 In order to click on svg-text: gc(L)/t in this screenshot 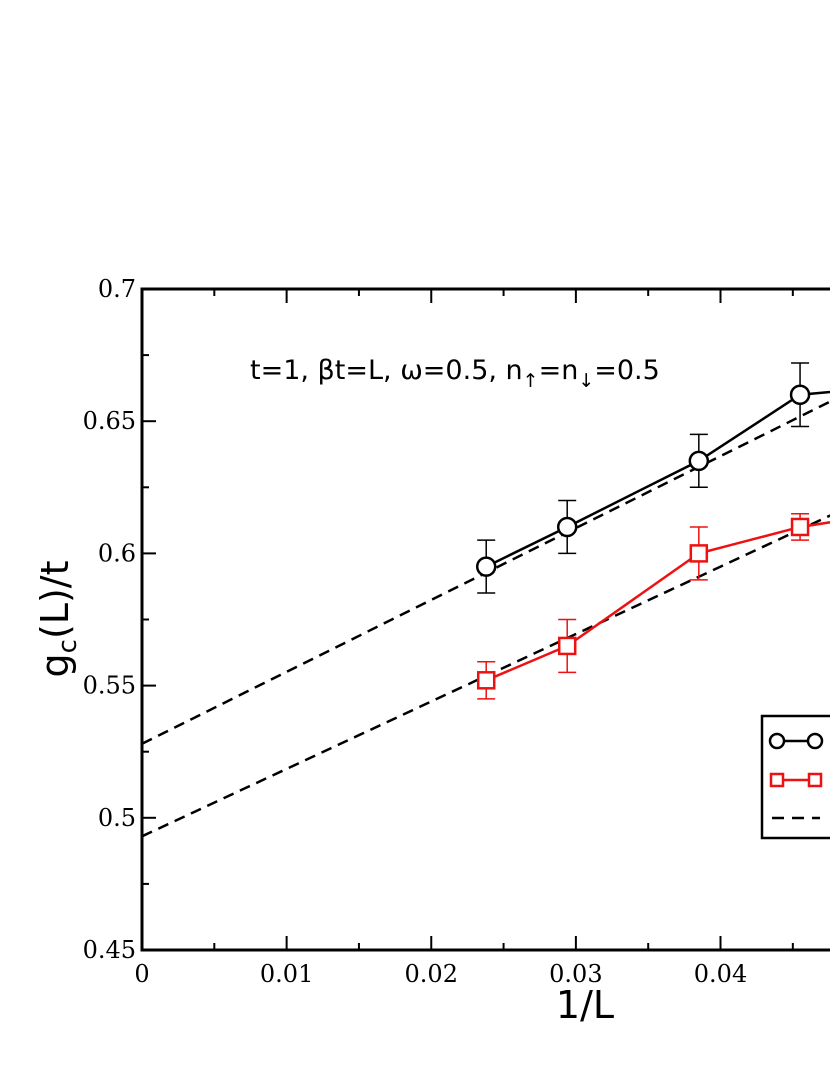, I will do `click(58, 619)`.